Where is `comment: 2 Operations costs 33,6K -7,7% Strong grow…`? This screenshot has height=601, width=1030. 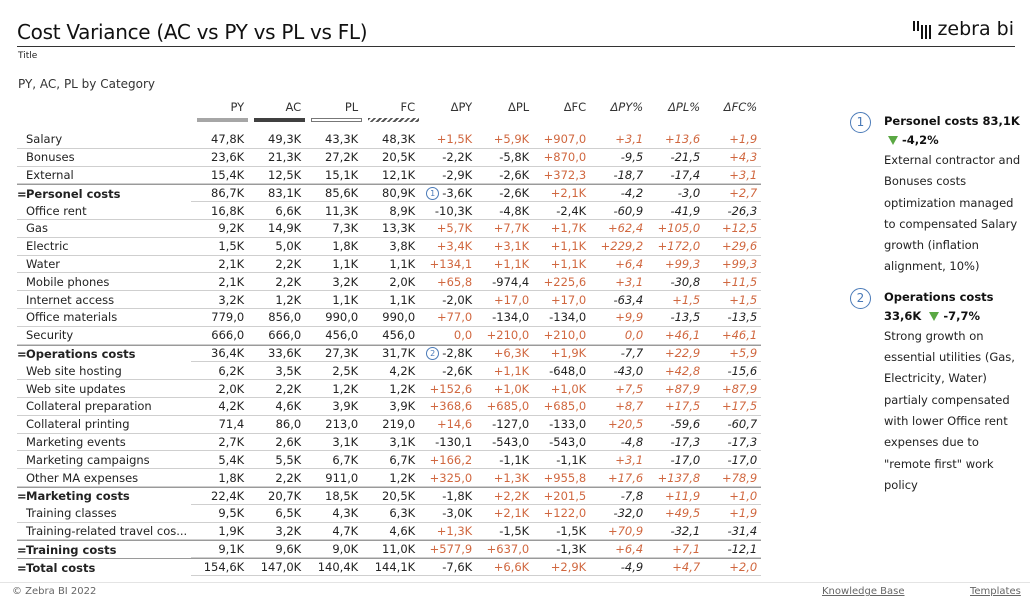 comment: 2 Operations costs 33,6K -7,7% Strong grow… is located at coordinates (935, 391).